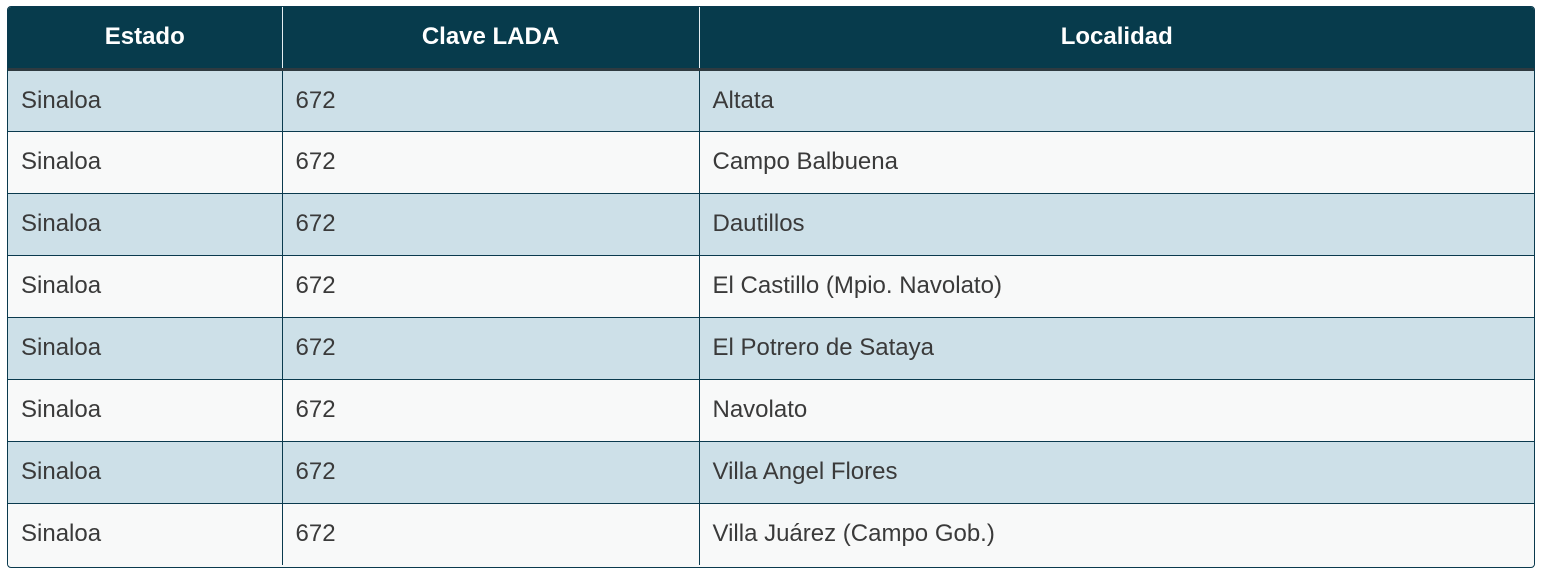 This screenshot has width=1545, height=576. I want to click on header-localidad: Localidad, so click(1116, 39).